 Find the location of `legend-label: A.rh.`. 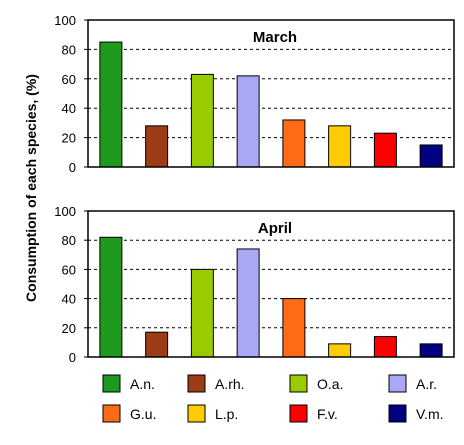

legend-label: A.rh. is located at coordinates (230, 384).